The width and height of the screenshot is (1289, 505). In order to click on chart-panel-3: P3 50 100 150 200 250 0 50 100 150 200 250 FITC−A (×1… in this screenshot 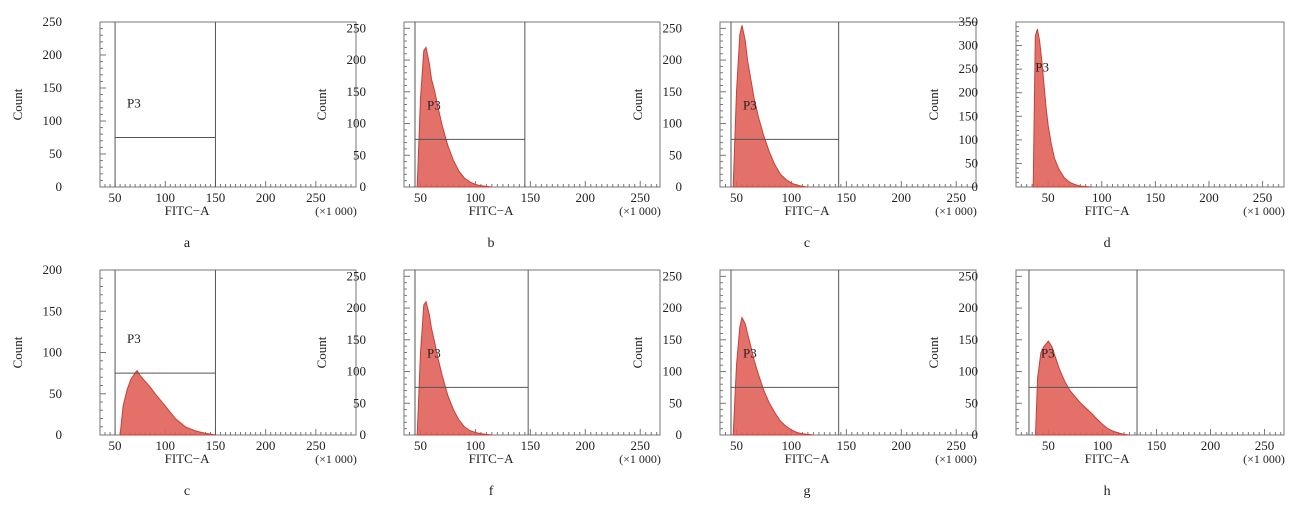, I will do `click(803, 135)`.